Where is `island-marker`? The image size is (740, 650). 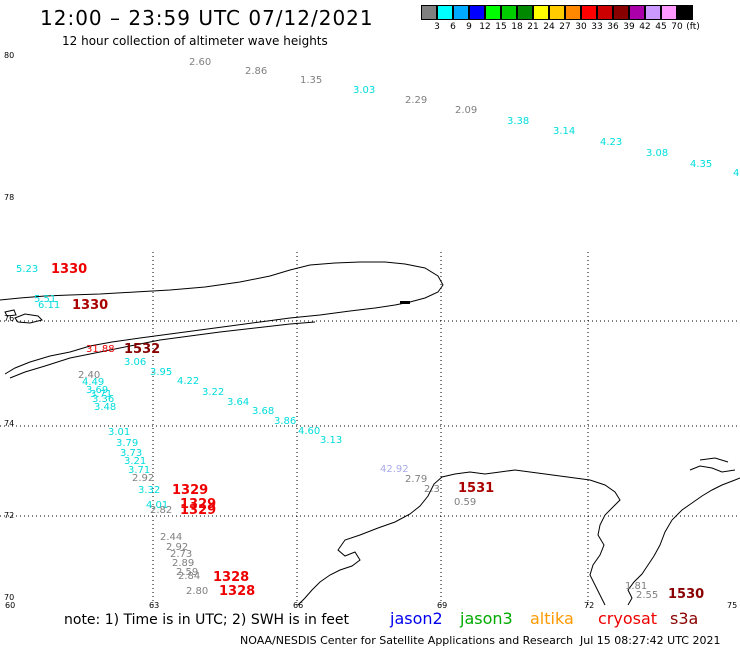 island-marker is located at coordinates (405, 302).